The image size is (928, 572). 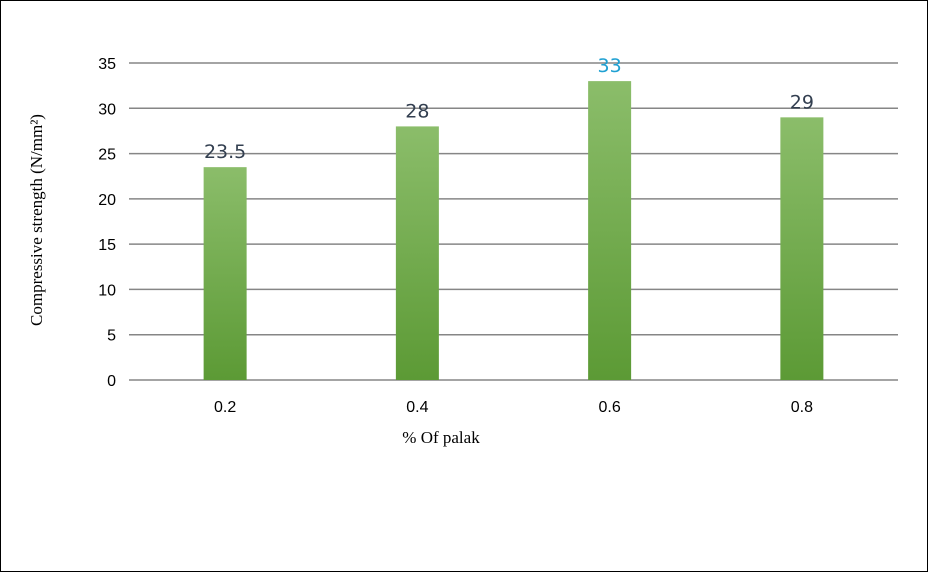 I want to click on x-tick-label: 0.2, so click(x=225, y=407).